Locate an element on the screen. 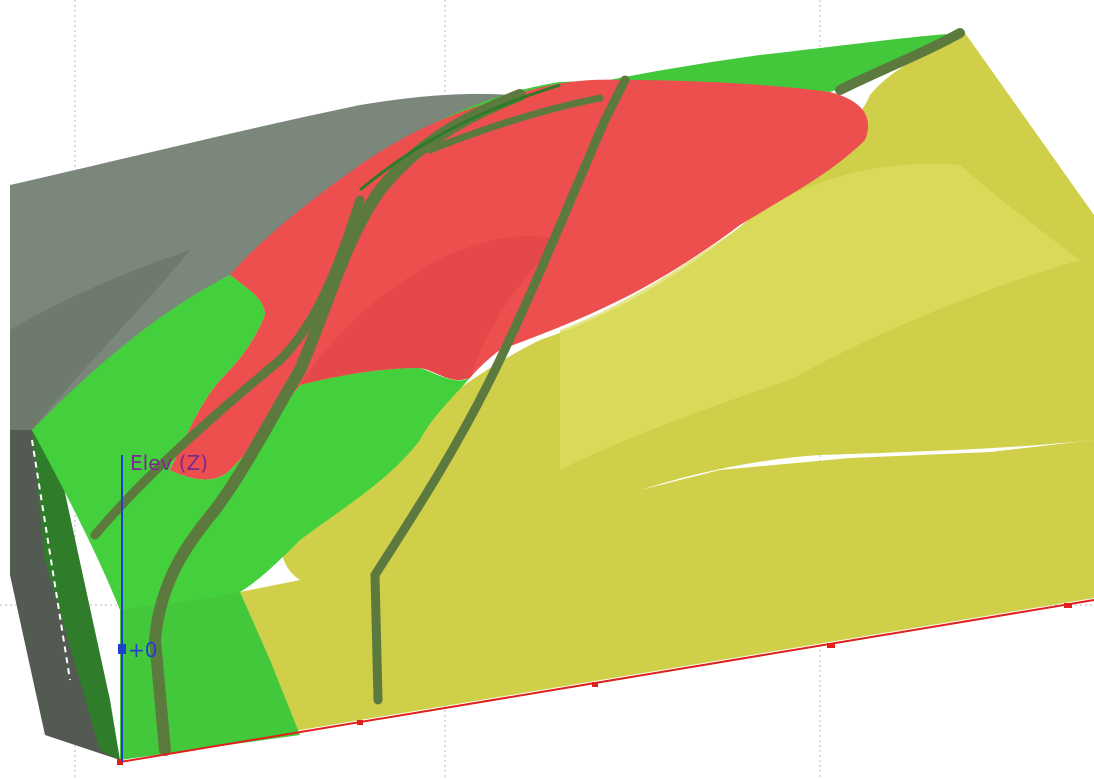  fault-trace-left-branch is located at coordinates (227, 367).